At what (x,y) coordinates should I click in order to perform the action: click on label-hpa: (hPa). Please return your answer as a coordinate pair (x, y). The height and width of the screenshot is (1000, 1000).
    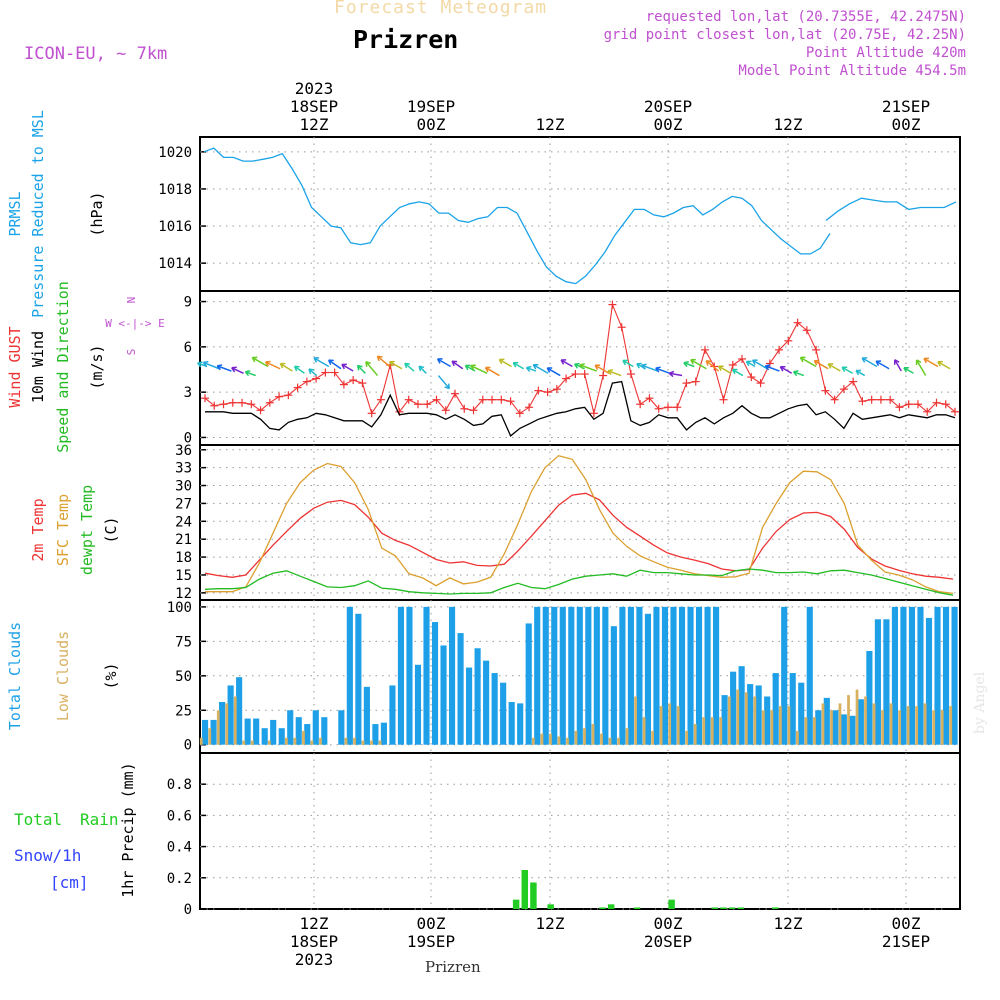
    Looking at the image, I should click on (97, 213).